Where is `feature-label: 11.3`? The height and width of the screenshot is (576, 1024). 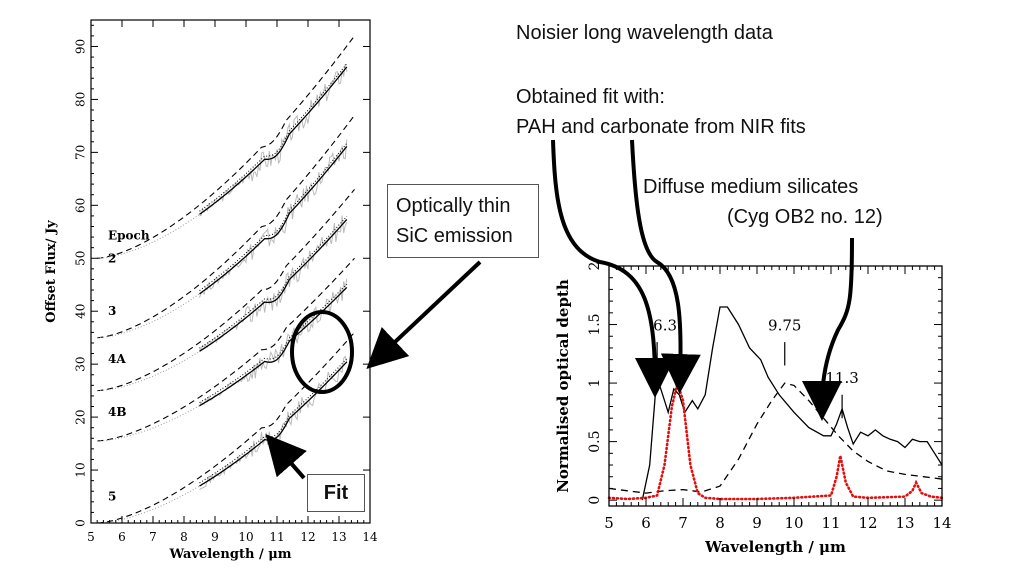 feature-label: 11.3 is located at coordinates (841, 378).